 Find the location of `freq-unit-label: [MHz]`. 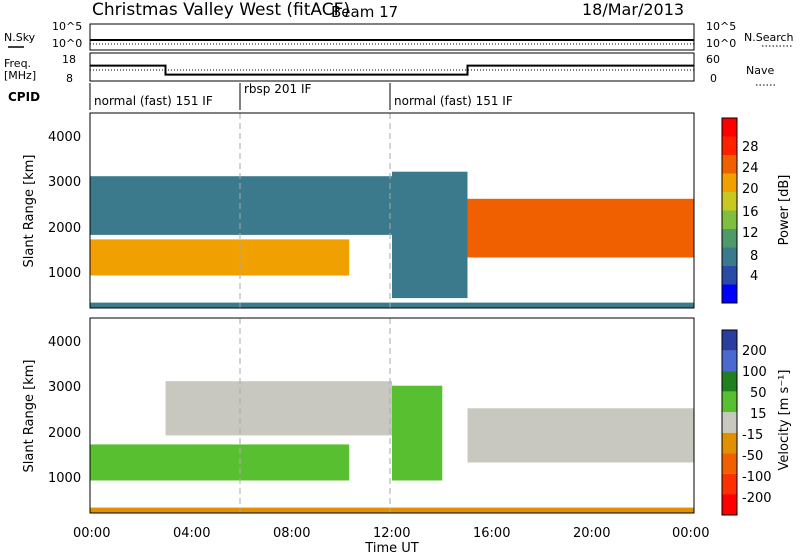

freq-unit-label: [MHz] is located at coordinates (20, 75).